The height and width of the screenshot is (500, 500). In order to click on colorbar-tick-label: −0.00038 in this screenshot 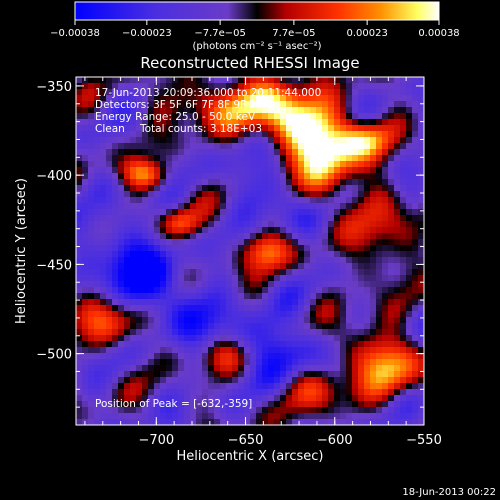, I will do `click(75, 33)`.